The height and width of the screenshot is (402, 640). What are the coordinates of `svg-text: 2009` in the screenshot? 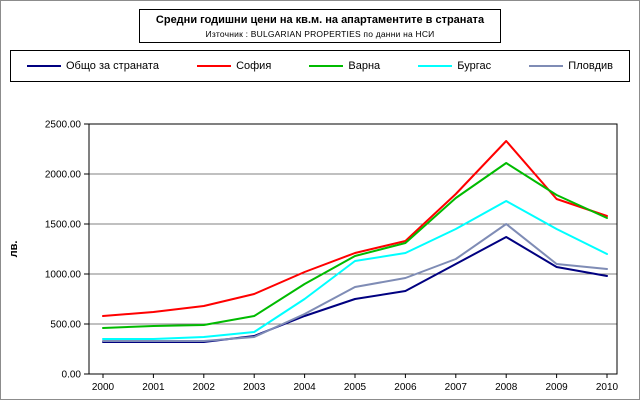 It's located at (556, 387).